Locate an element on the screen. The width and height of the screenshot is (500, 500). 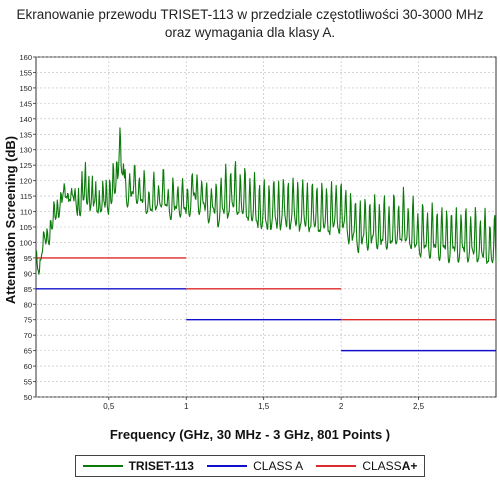
legend-item-class-a: CLASS A is located at coordinates (255, 466).